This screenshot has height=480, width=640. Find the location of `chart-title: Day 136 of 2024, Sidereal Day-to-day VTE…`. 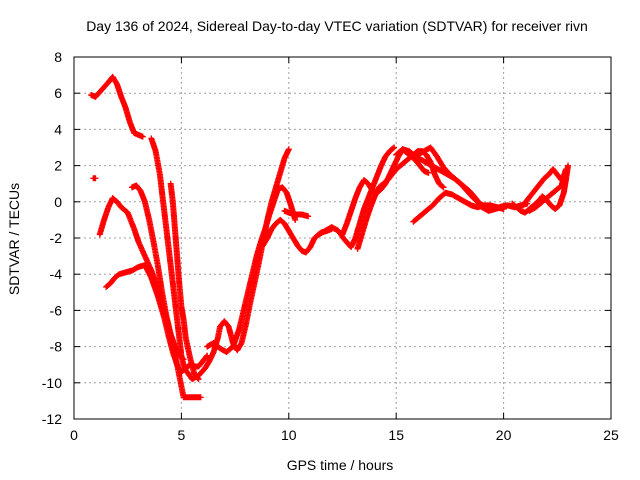

chart-title: Day 136 of 2024, Sidereal Day-to-day VTE… is located at coordinates (337, 26).